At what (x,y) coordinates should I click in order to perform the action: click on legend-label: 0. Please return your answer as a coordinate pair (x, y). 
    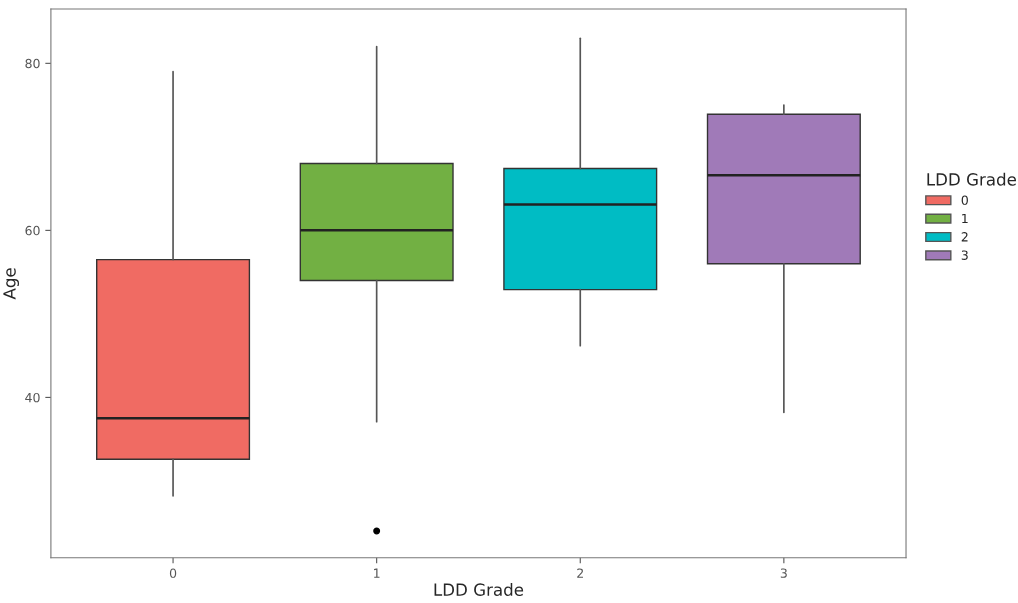
    Looking at the image, I should click on (964, 200).